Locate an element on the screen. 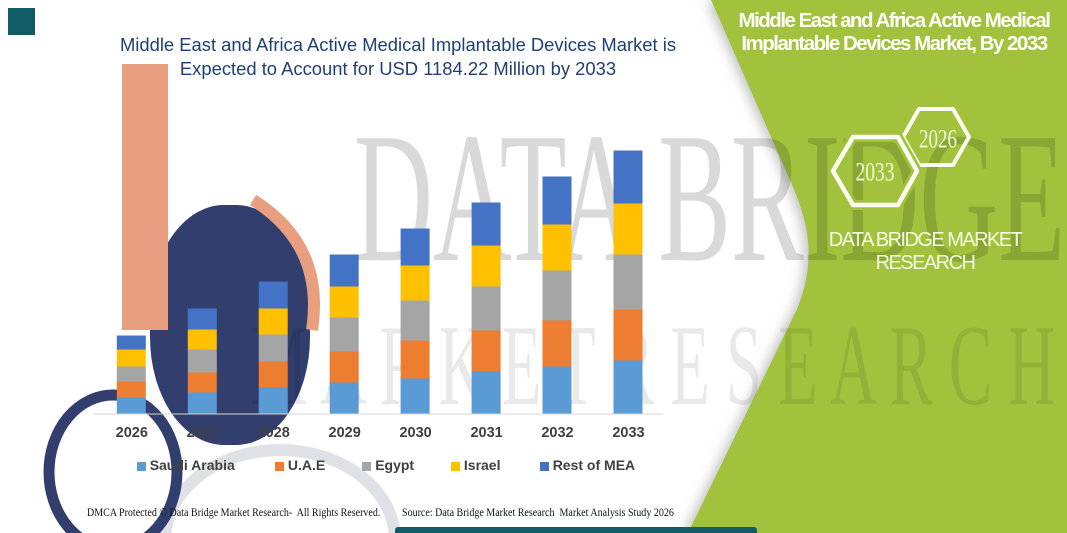  svg-text: 2026 is located at coordinates (938, 139).